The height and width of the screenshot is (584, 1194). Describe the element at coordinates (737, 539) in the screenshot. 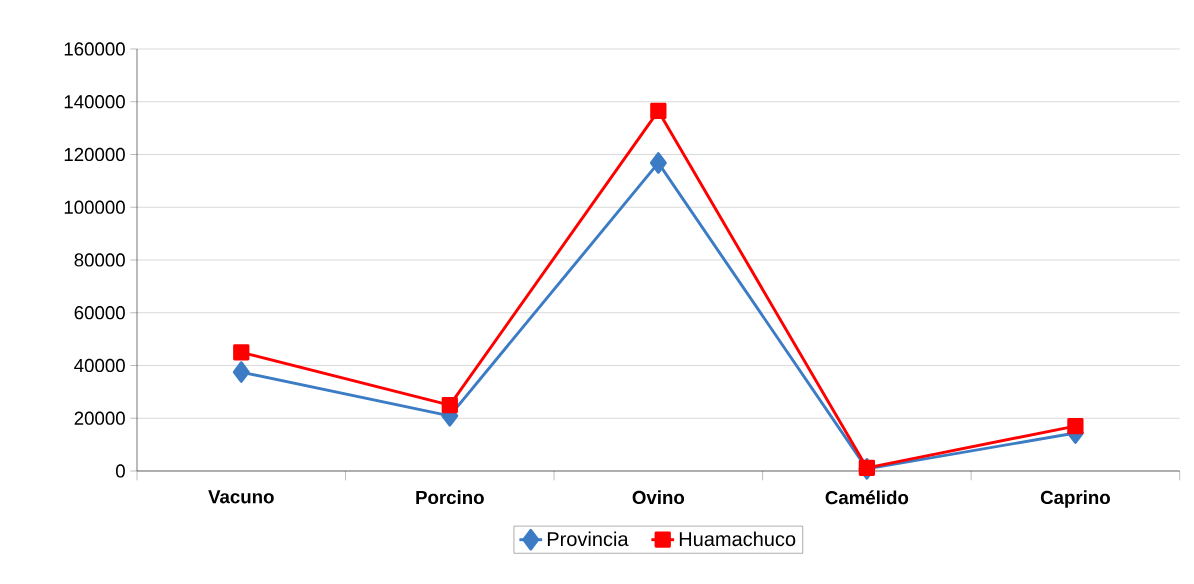

I see `legend-label: Huamachuco` at that location.